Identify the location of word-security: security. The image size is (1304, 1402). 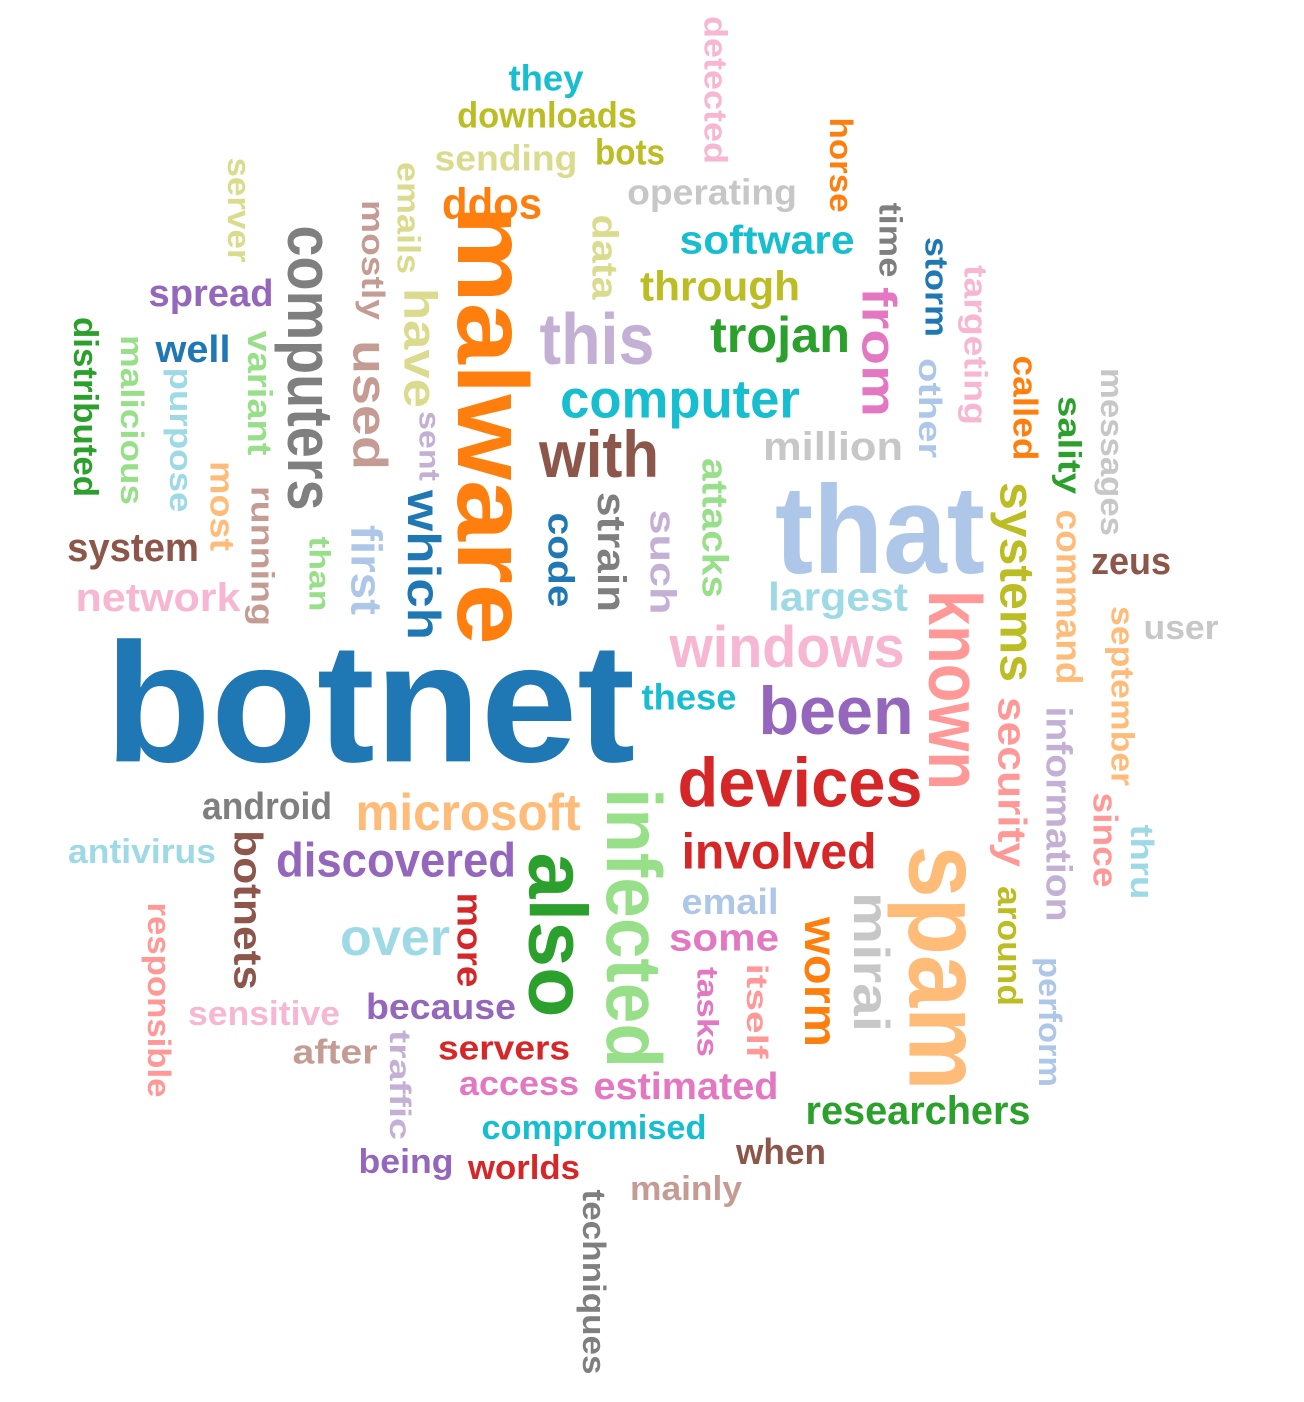
(1012, 782).